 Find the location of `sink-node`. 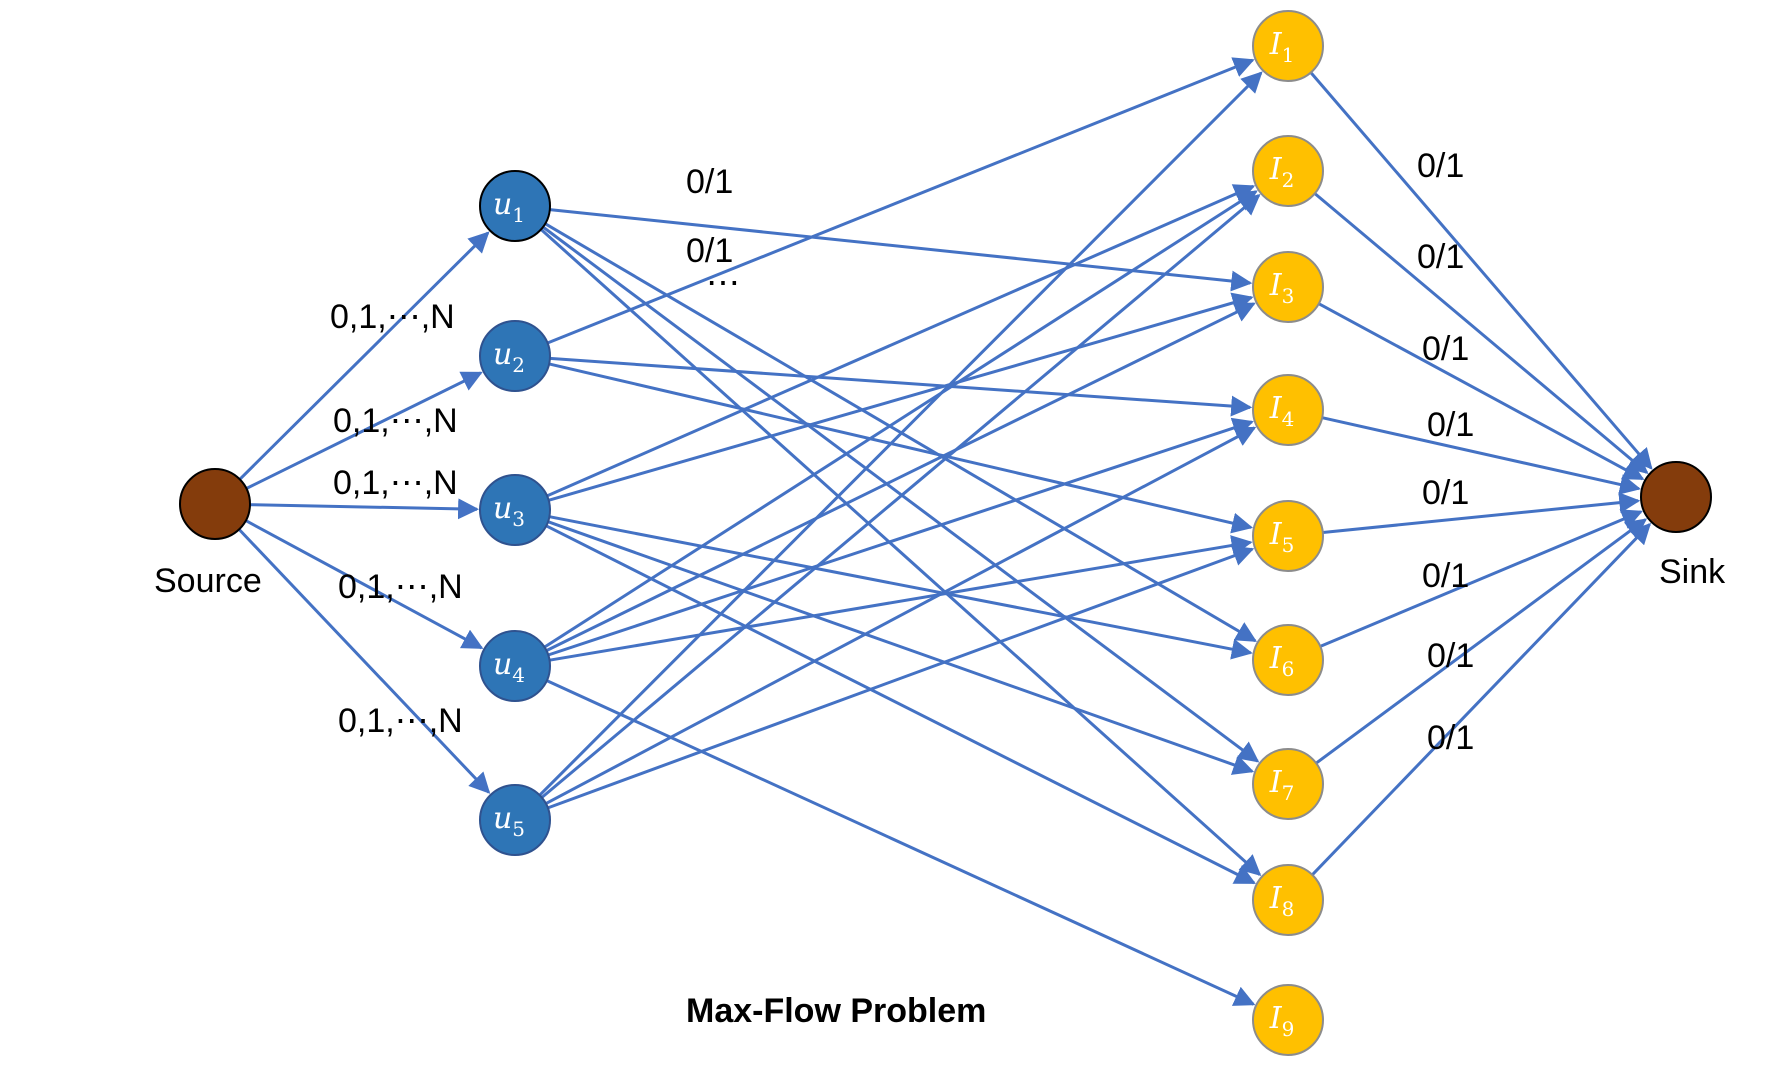

sink-node is located at coordinates (1676, 497).